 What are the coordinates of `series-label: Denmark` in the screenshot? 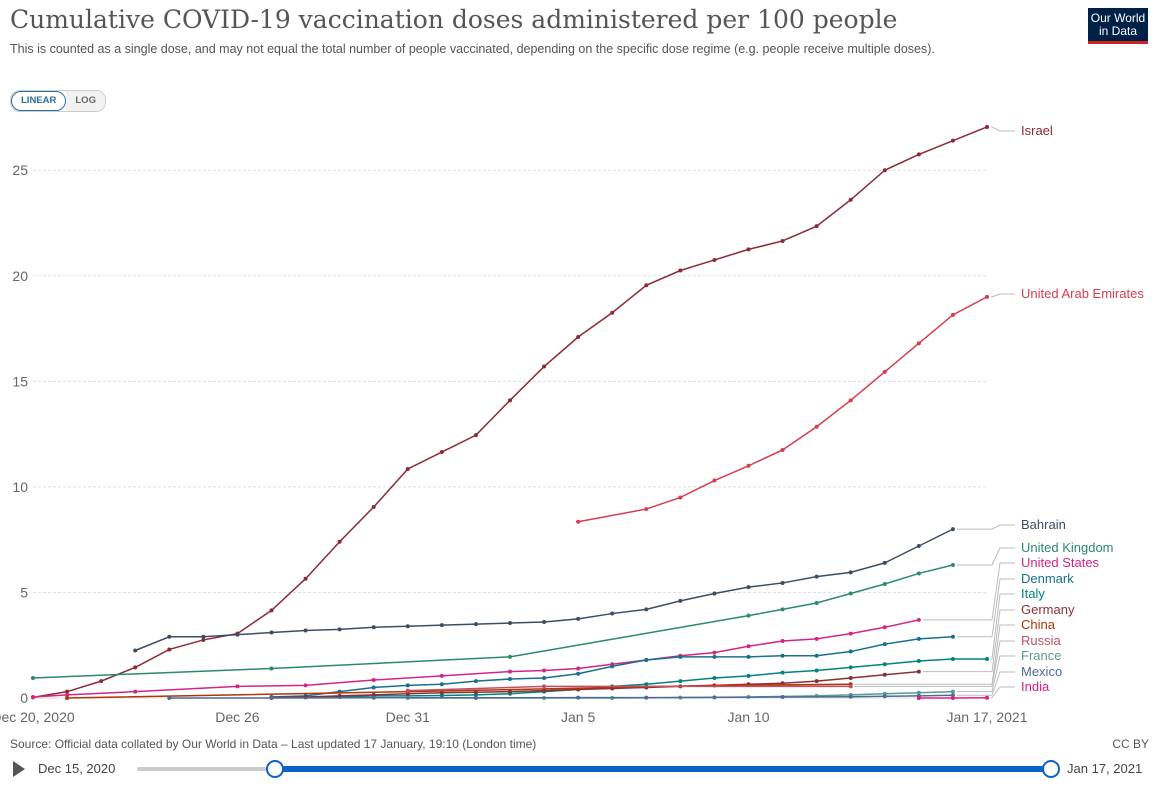 It's located at (1047, 578).